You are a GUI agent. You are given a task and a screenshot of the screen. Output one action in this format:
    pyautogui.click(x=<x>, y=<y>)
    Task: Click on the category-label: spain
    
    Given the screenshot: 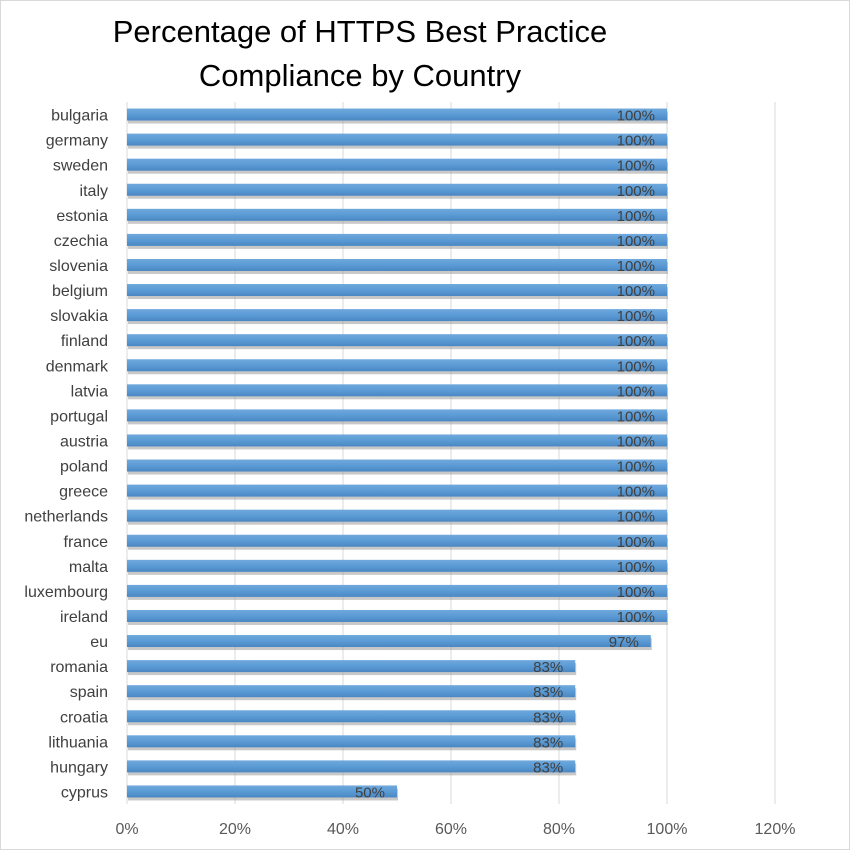 What is the action you would take?
    pyautogui.click(x=89, y=692)
    